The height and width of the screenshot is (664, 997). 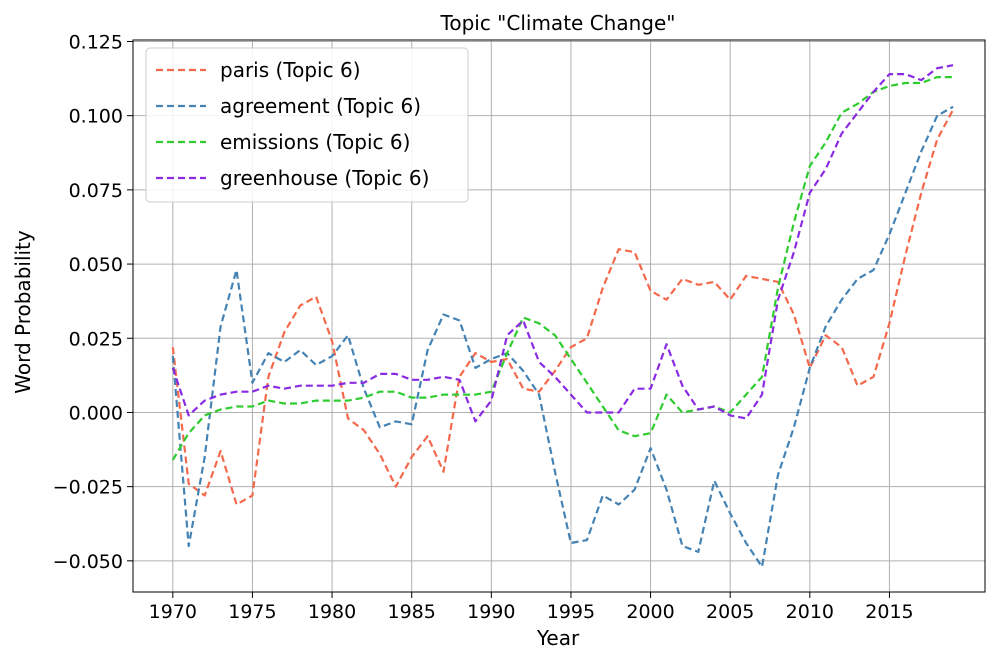 I want to click on y-tick-label: 0.000, so click(x=96, y=413).